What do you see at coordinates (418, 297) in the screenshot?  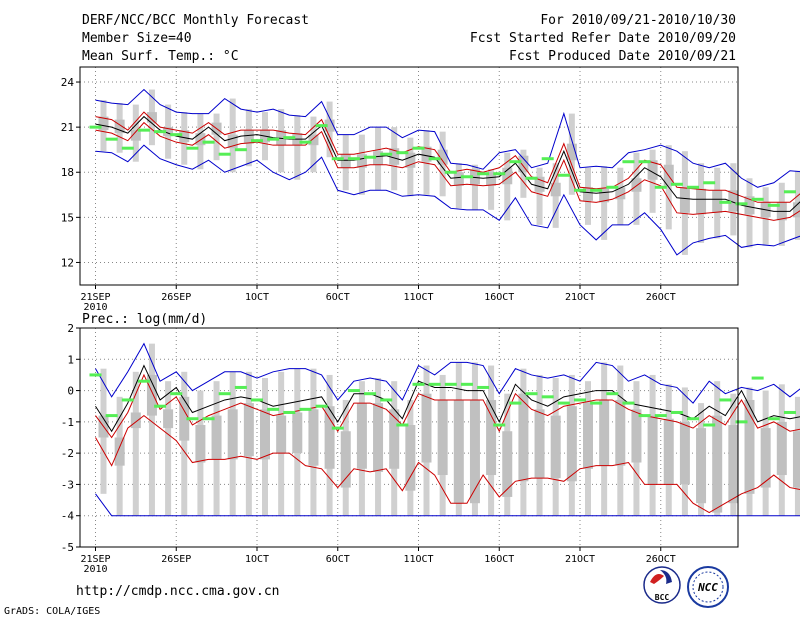 I see `temp-x-tick-label: 11OCT` at bounding box center [418, 297].